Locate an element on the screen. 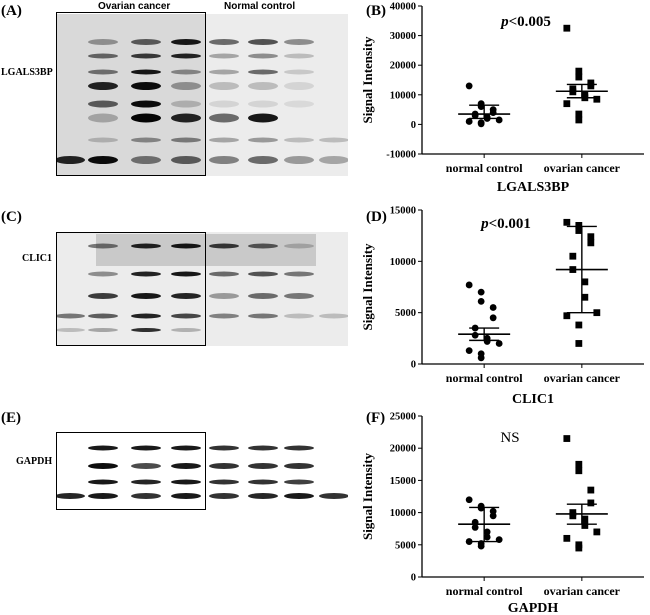  protein-label-lgals3bp: LGALS3BP is located at coordinates (27, 72).